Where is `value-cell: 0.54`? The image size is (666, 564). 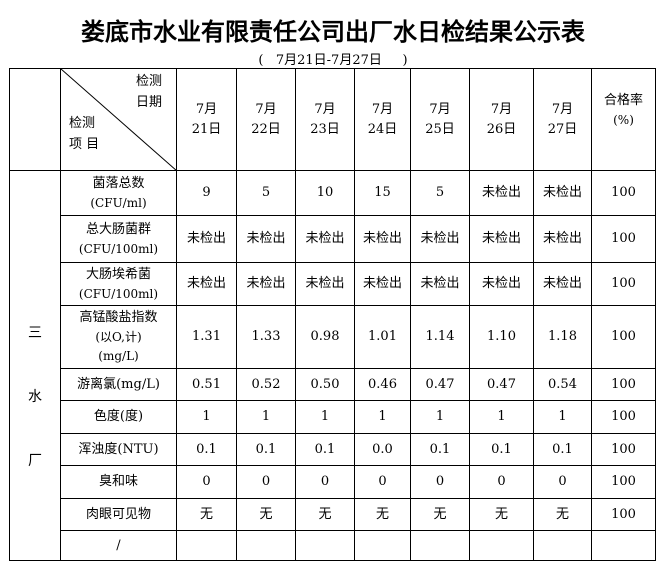 value-cell: 0.54 is located at coordinates (562, 384).